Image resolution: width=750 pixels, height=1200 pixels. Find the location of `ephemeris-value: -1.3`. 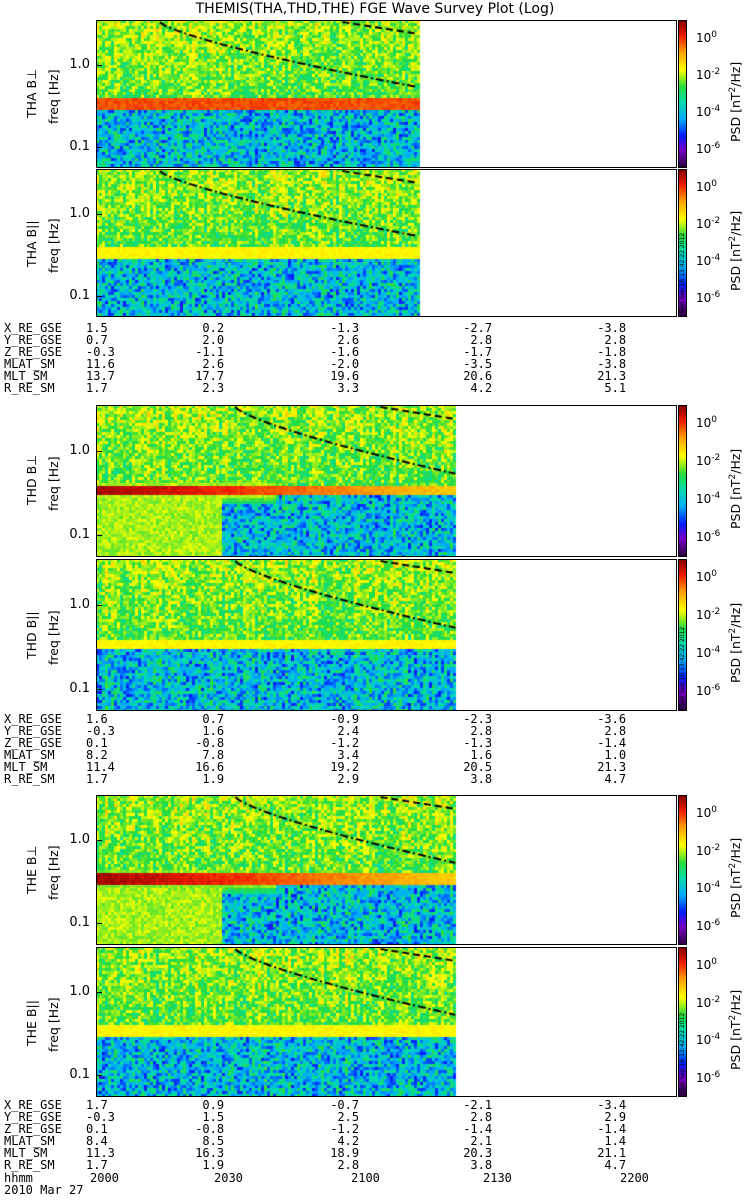

ephemeris-value: -1.3 is located at coordinates (478, 743).